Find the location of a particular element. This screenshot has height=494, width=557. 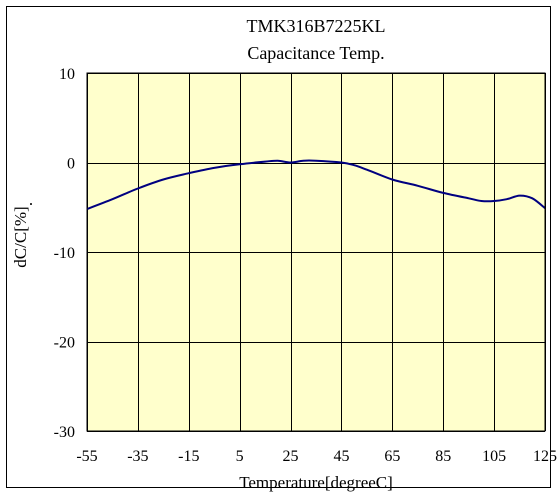

x-tick-labels: -55 -35 -15 5 25 45 65 85 105 125 is located at coordinates (316, 456).